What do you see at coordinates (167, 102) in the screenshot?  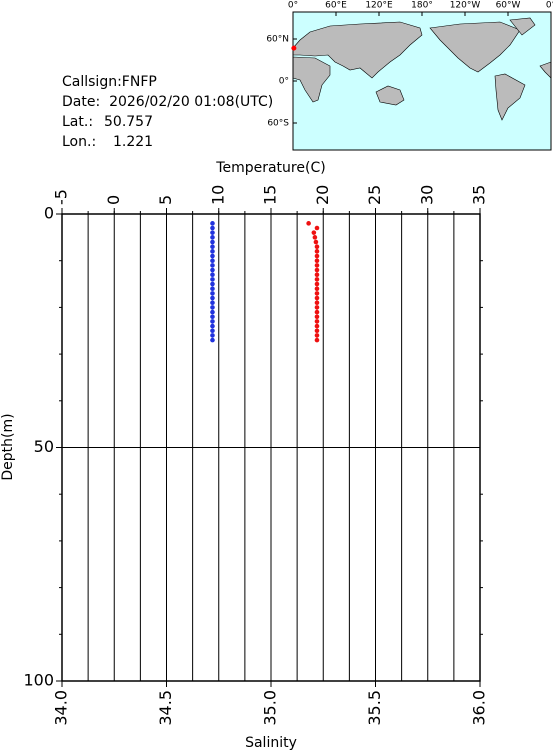 I see `date: Date: 2026/02/20 01:08(UTC)` at bounding box center [167, 102].